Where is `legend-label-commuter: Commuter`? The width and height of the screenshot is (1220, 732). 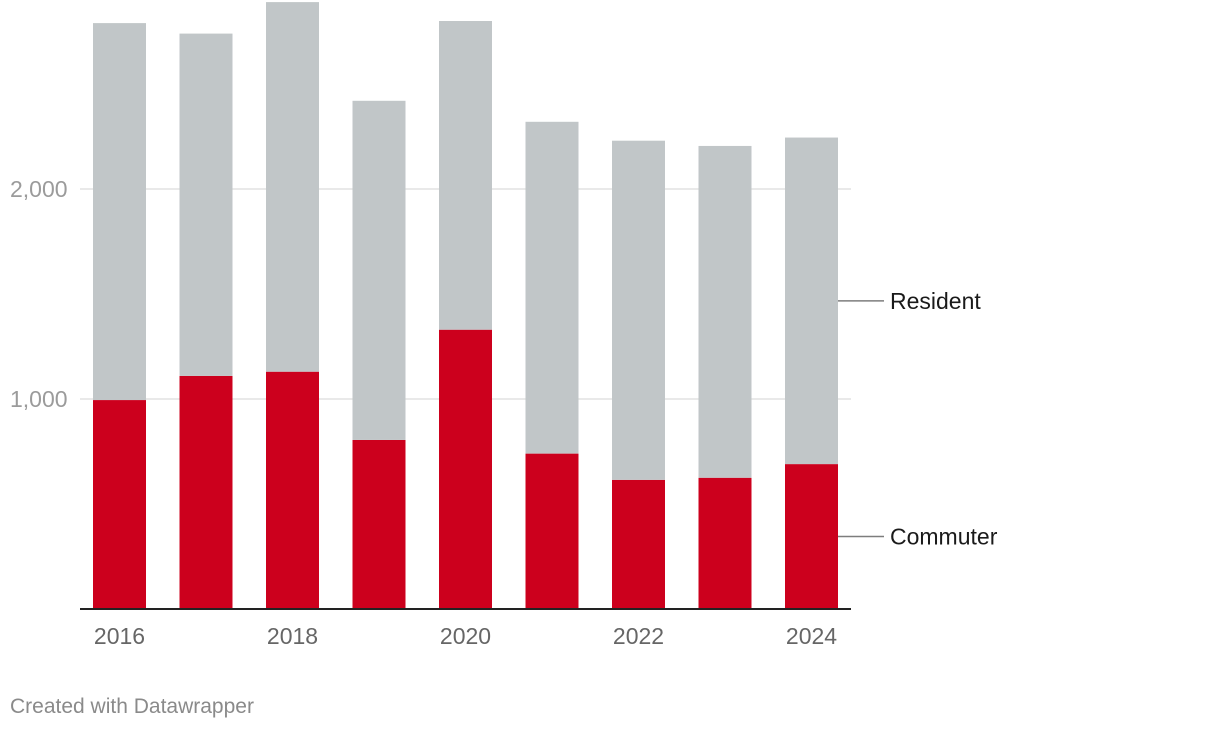 legend-label-commuter: Commuter is located at coordinates (944, 537).